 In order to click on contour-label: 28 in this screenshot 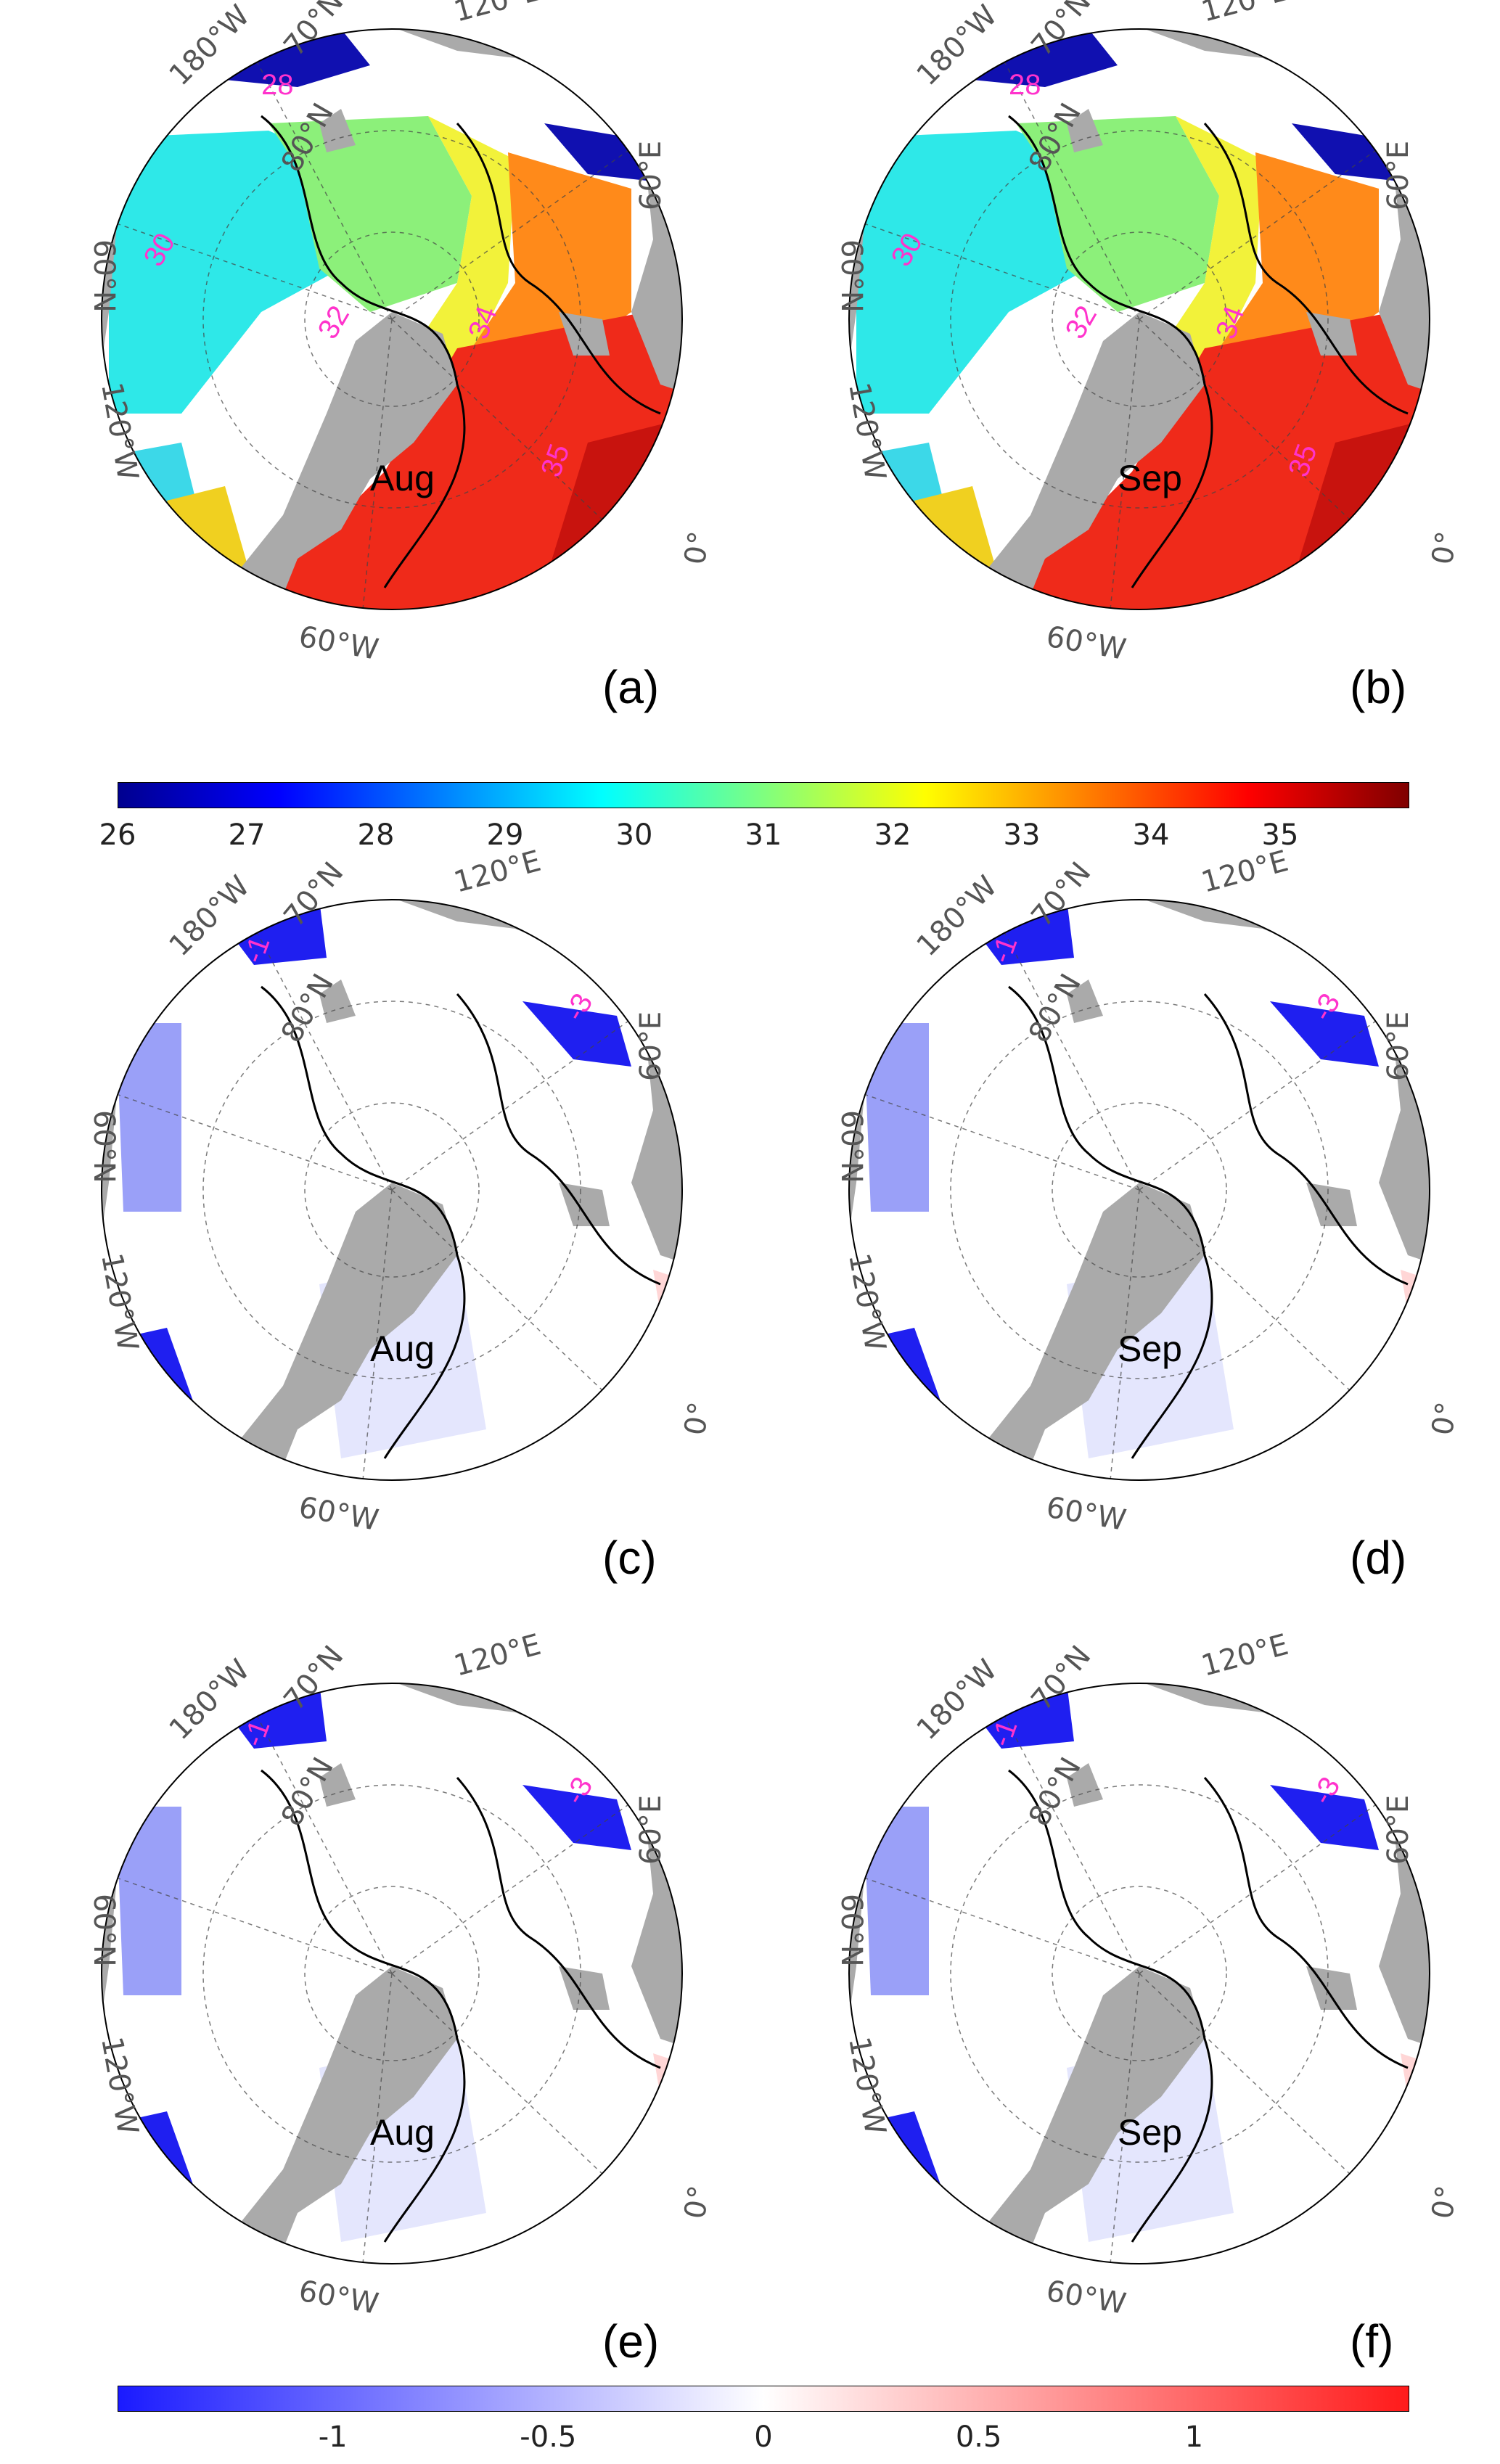, I will do `click(277, 85)`.